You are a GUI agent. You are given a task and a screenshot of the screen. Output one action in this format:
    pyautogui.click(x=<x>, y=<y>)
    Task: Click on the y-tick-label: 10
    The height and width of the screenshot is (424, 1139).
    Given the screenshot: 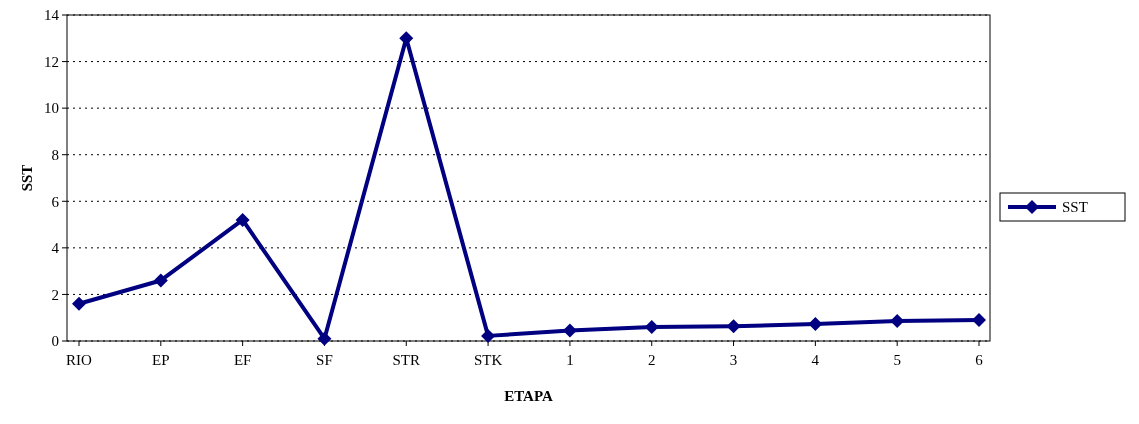 What is the action you would take?
    pyautogui.click(x=51, y=108)
    